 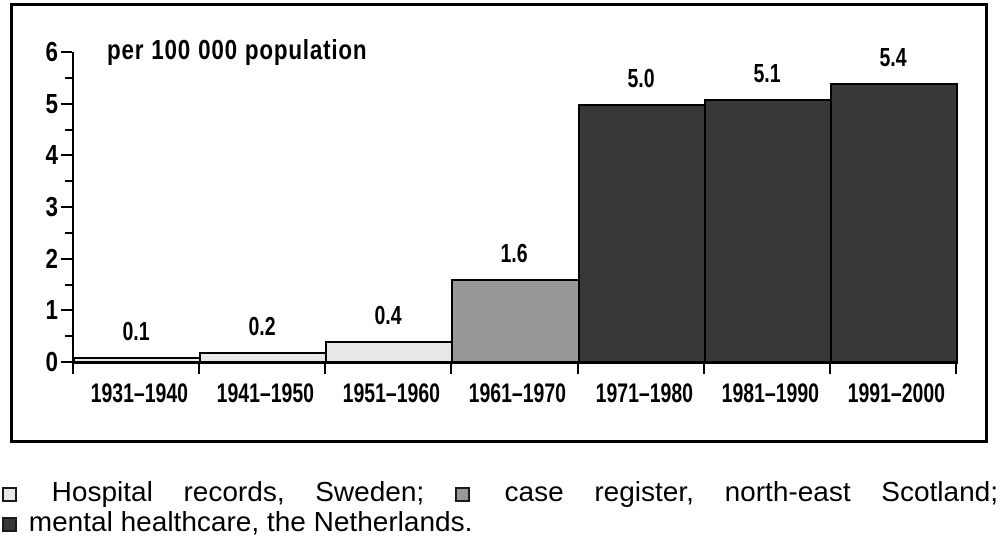 What do you see at coordinates (51, 103) in the screenshot?
I see `y-tick-label: 5` at bounding box center [51, 103].